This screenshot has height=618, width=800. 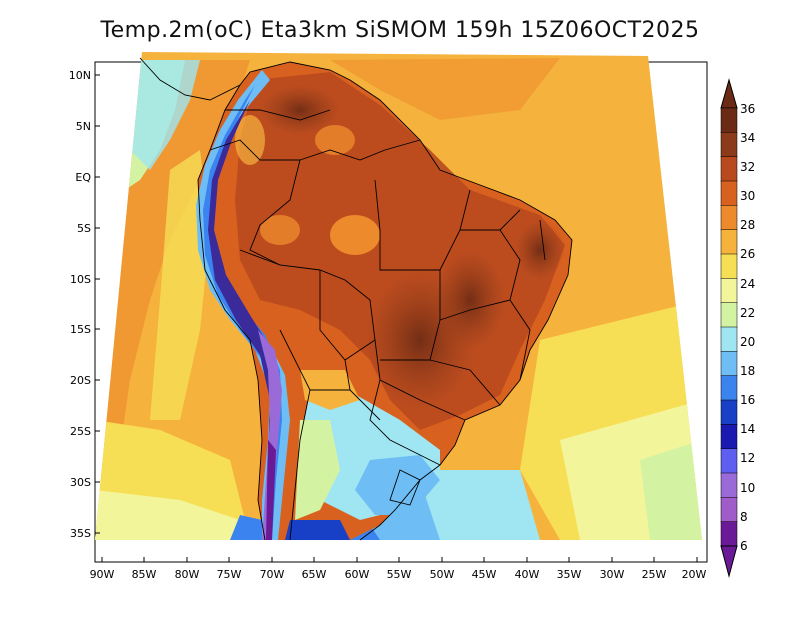 I want to click on lat-label-35s: 35S, so click(x=80, y=533).